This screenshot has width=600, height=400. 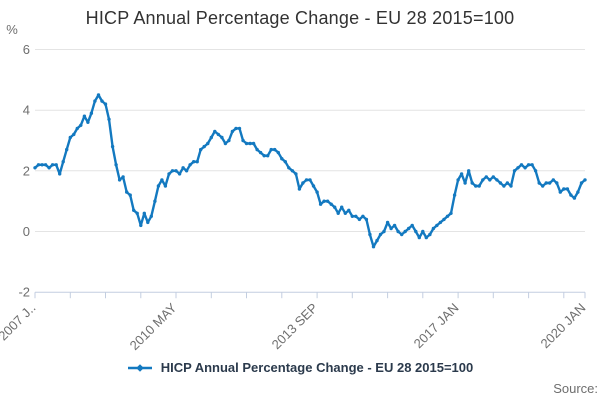 I want to click on y-tick-label: 2, so click(x=26, y=170).